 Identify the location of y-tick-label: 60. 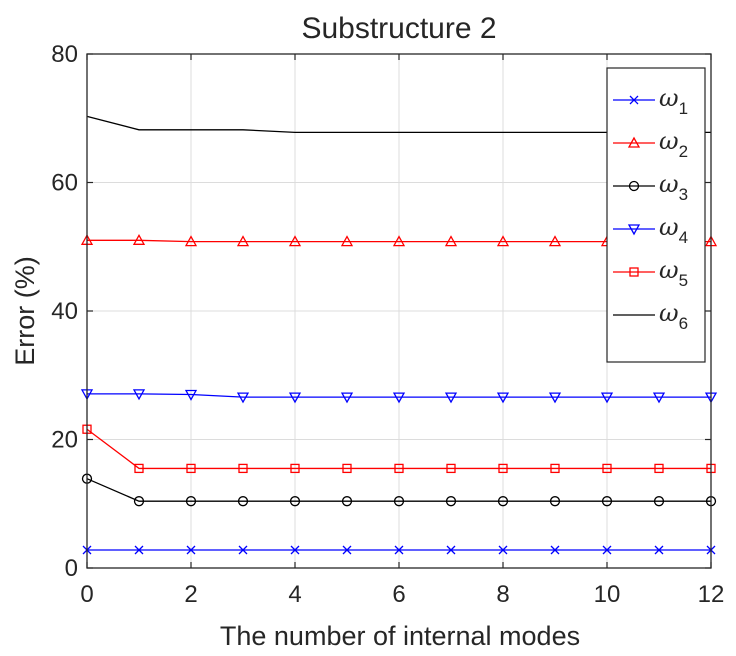
(64, 183).